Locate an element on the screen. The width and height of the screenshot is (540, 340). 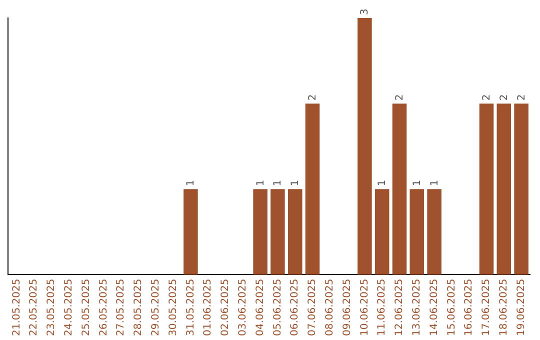
data-label: 3 is located at coordinates (365, 11).